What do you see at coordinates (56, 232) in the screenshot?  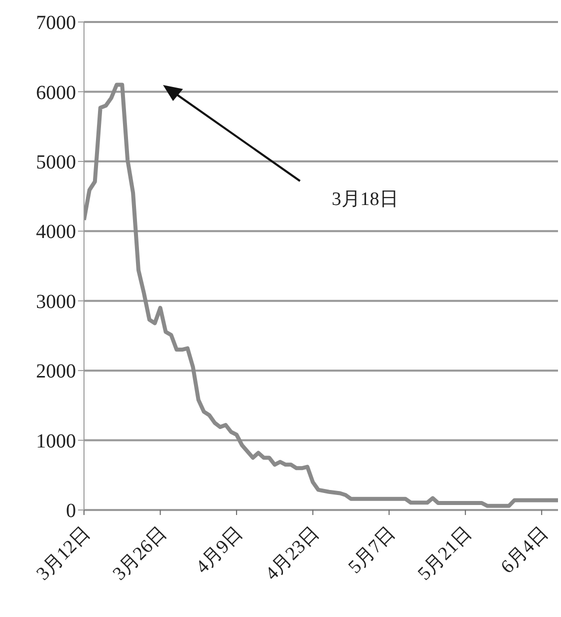 I see `y-tick-label: 4000` at bounding box center [56, 232].